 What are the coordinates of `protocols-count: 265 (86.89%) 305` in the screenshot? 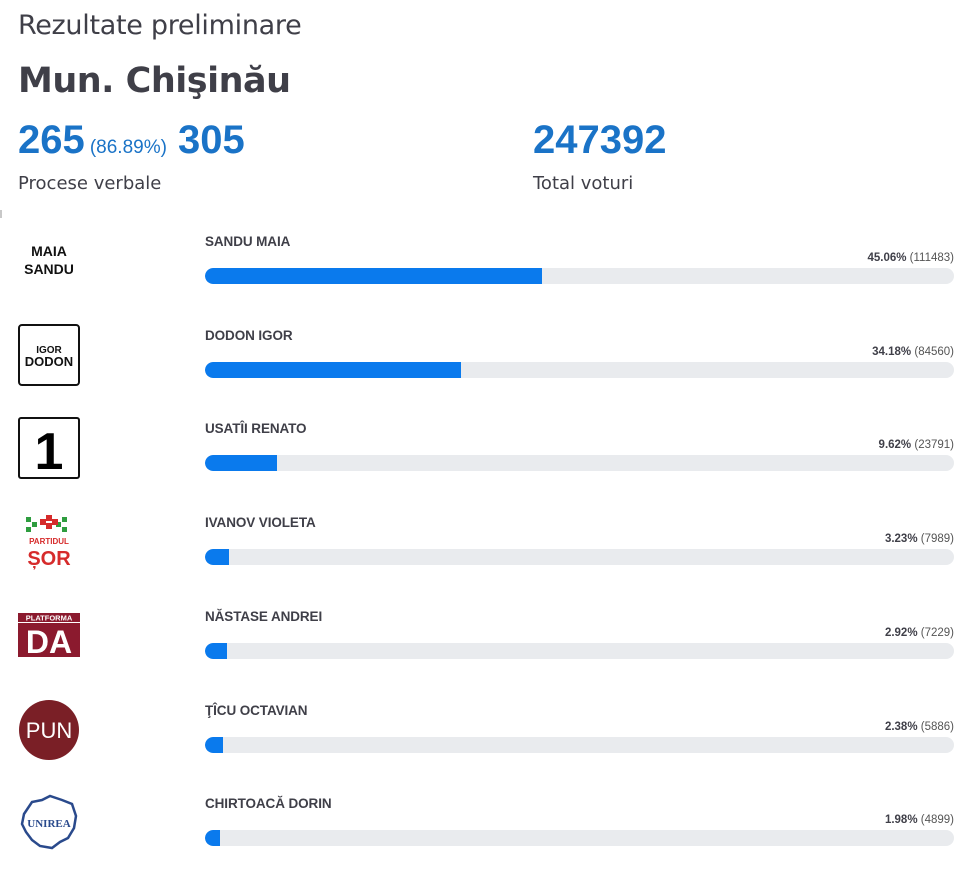 It's located at (131, 140).